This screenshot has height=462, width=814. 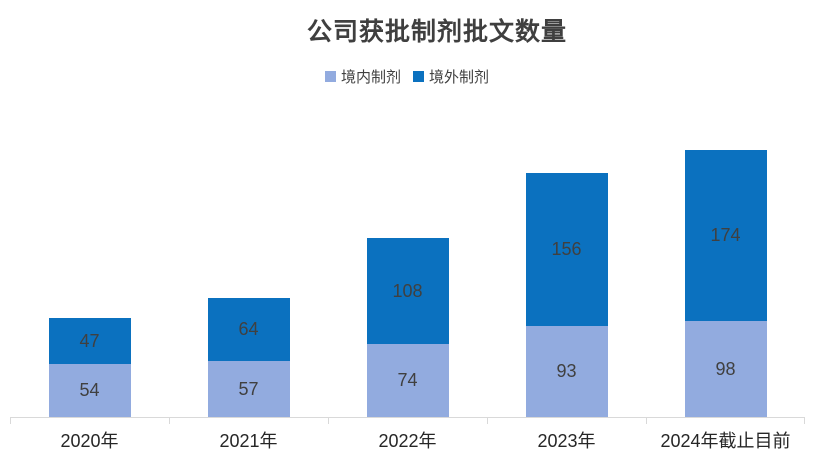 I want to click on legend-label-overseas: 境外制剂, so click(x=459, y=77).